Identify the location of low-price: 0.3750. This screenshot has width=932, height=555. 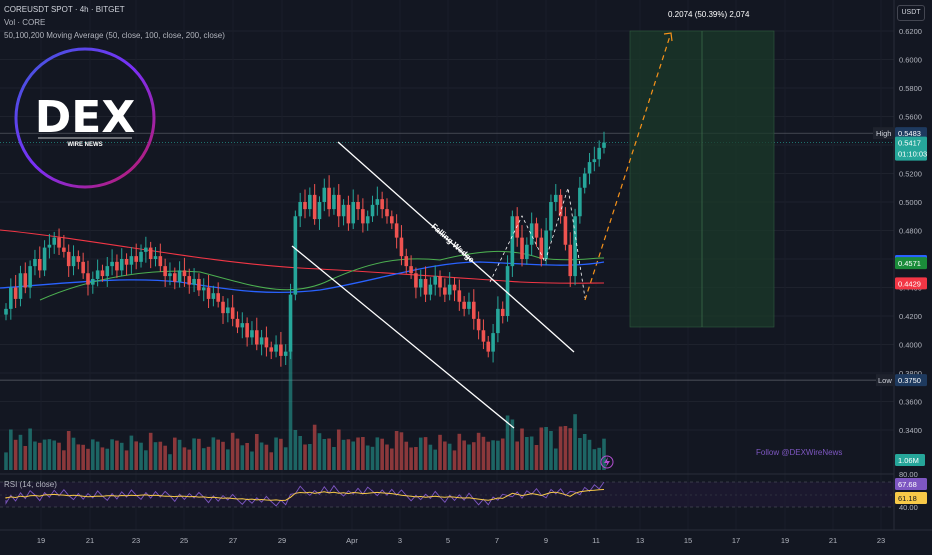
(909, 380).